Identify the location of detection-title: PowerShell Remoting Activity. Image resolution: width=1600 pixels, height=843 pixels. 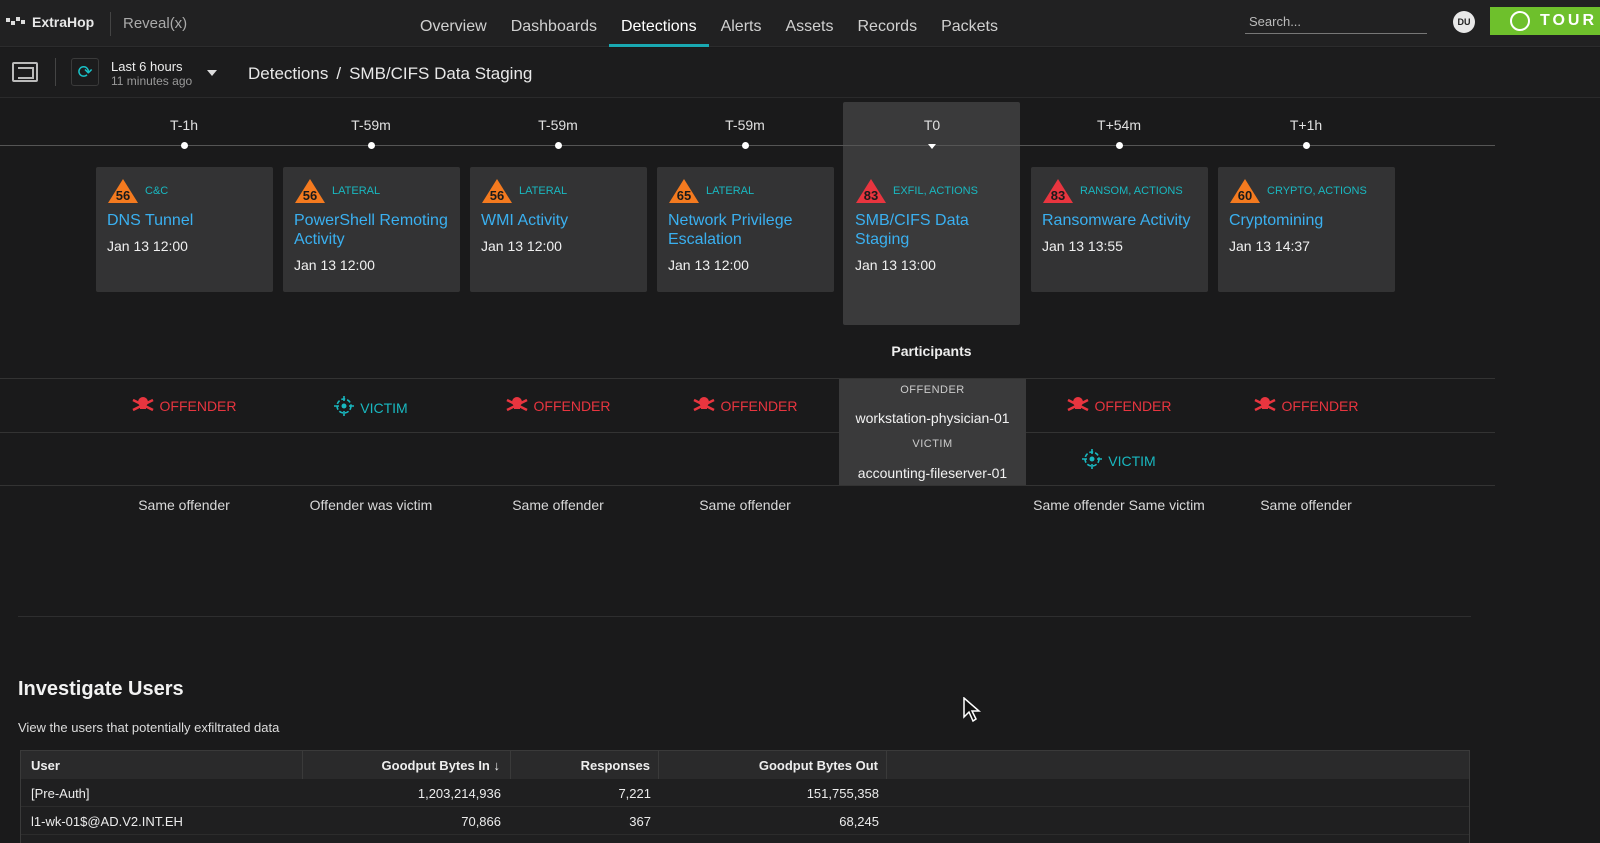
(371, 230).